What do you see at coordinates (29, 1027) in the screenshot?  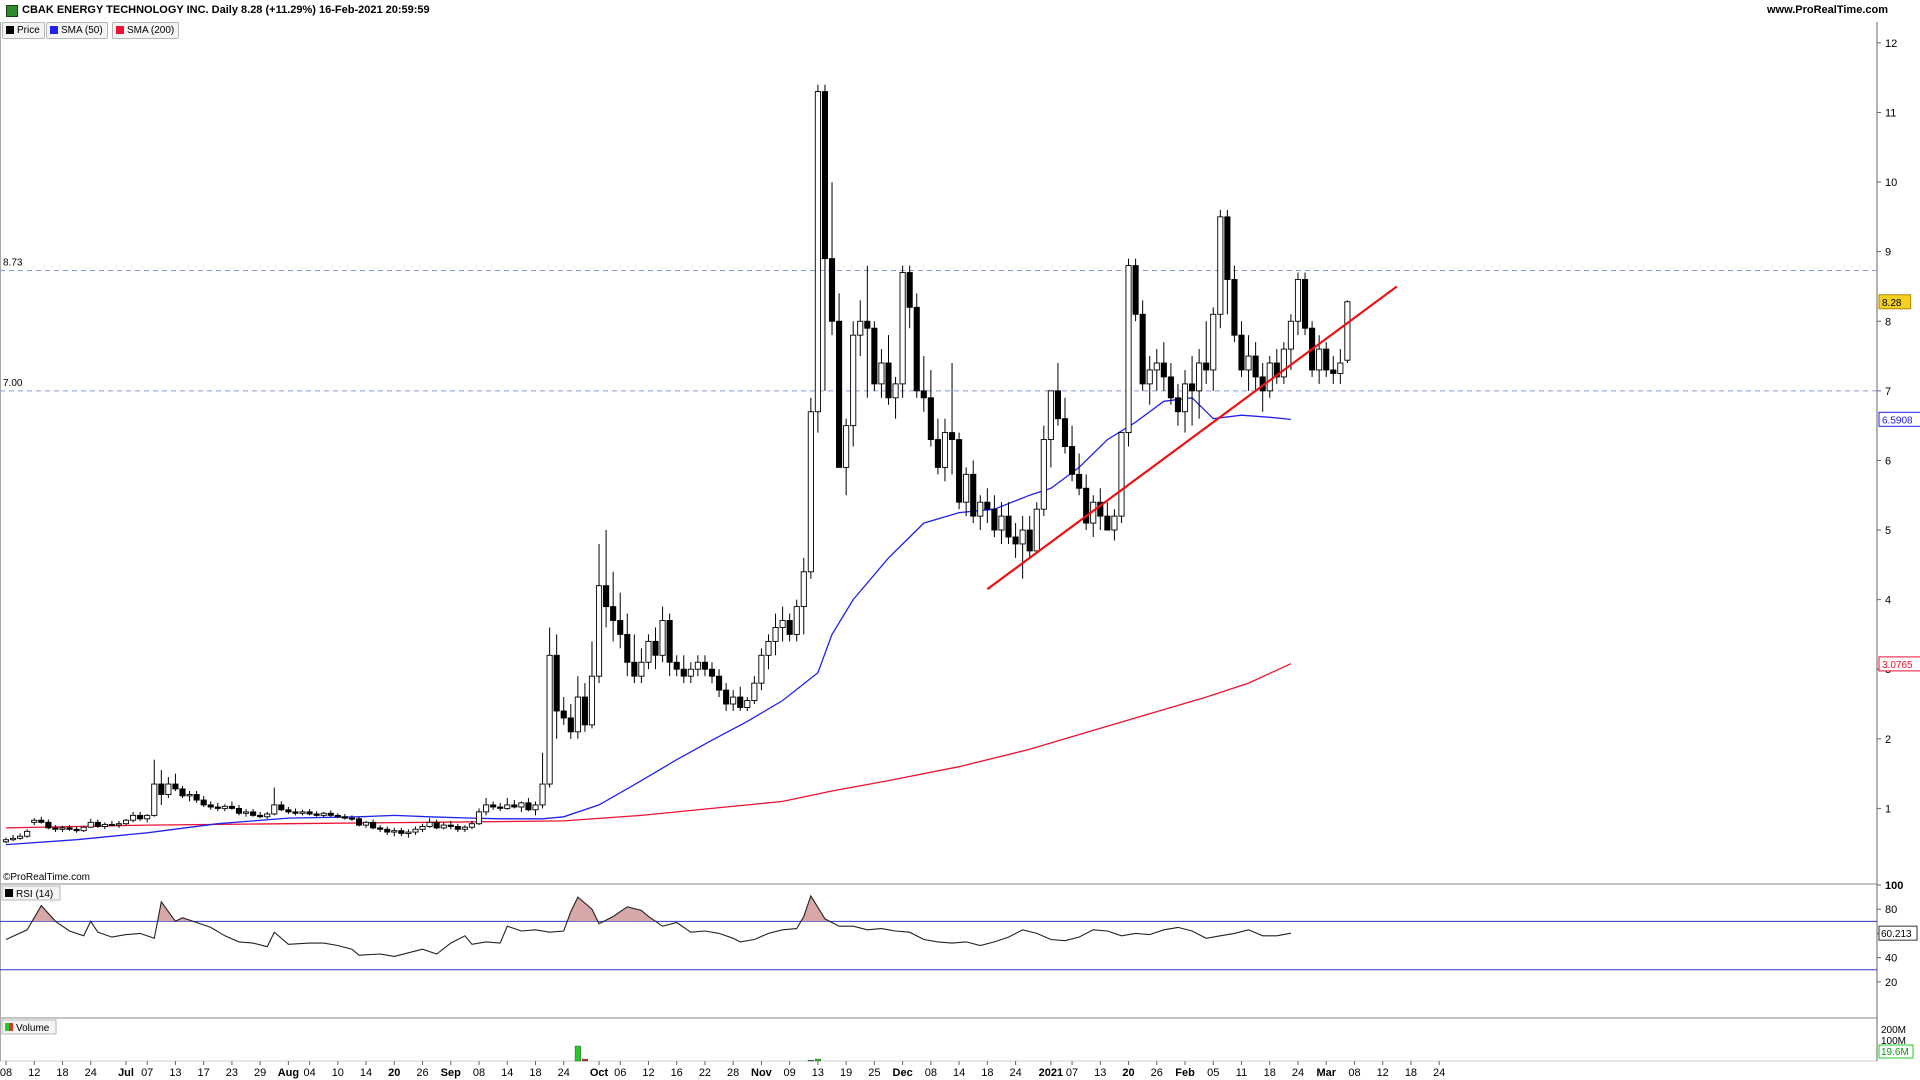 I see `volume-legend: Volume` at bounding box center [29, 1027].